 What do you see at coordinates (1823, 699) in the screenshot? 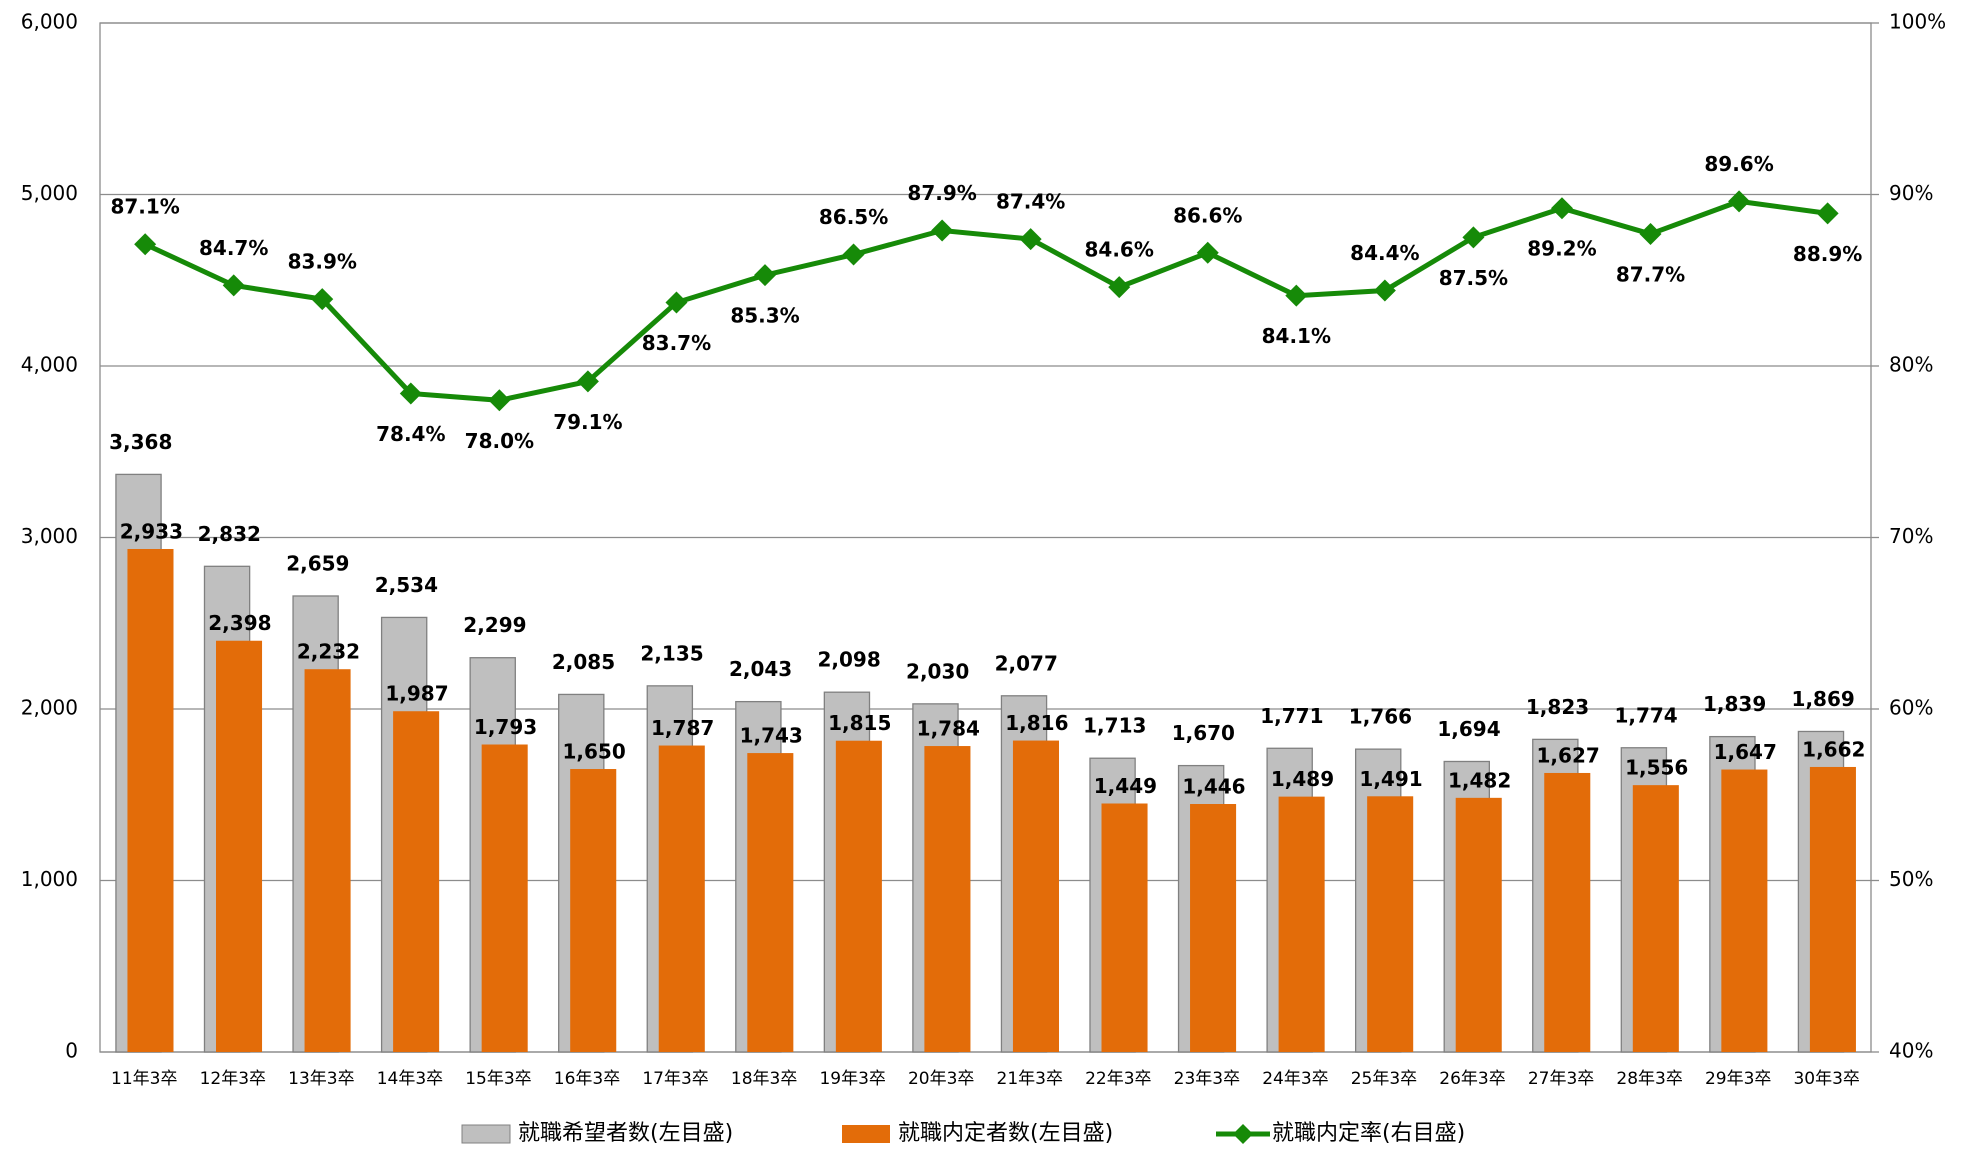
I see `data-label: 1,869` at bounding box center [1823, 699].